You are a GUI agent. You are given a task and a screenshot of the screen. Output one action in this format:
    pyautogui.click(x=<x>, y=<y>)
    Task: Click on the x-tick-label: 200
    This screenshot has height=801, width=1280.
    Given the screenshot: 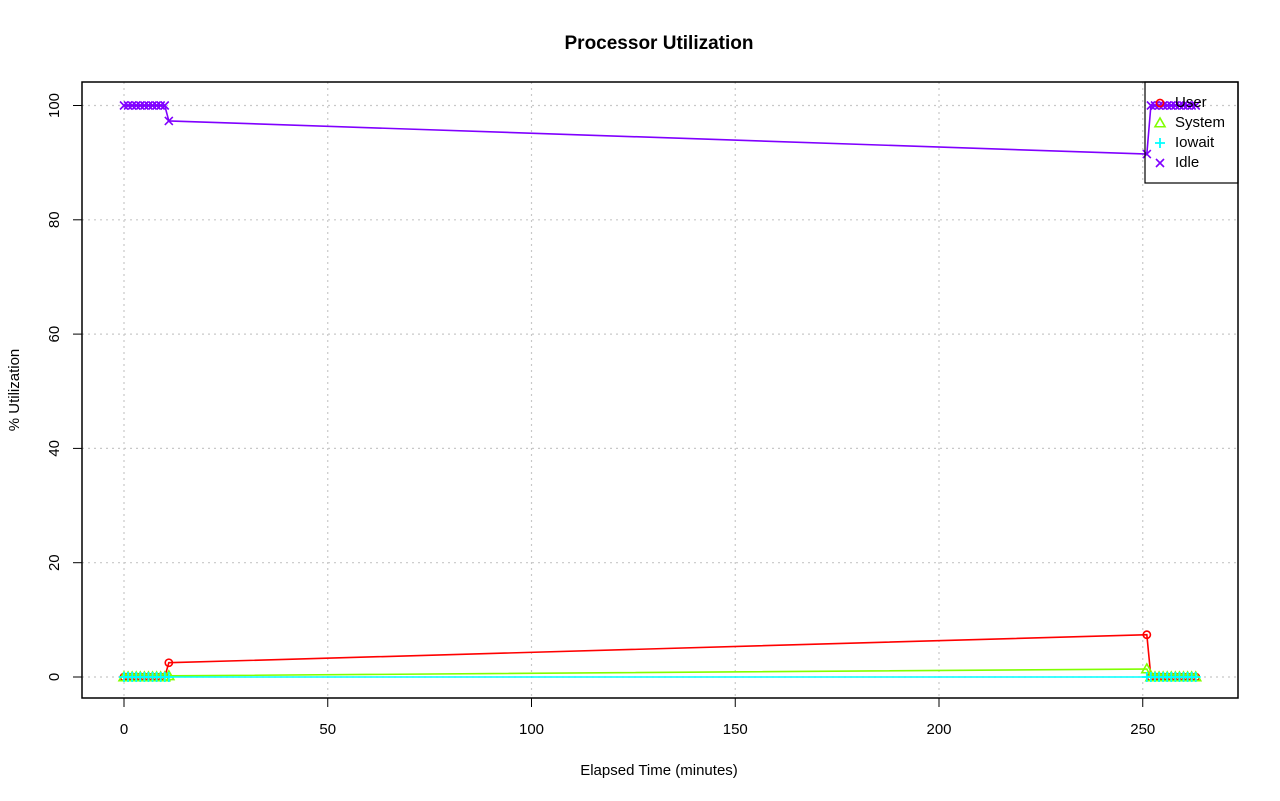 What is the action you would take?
    pyautogui.click(x=938, y=729)
    